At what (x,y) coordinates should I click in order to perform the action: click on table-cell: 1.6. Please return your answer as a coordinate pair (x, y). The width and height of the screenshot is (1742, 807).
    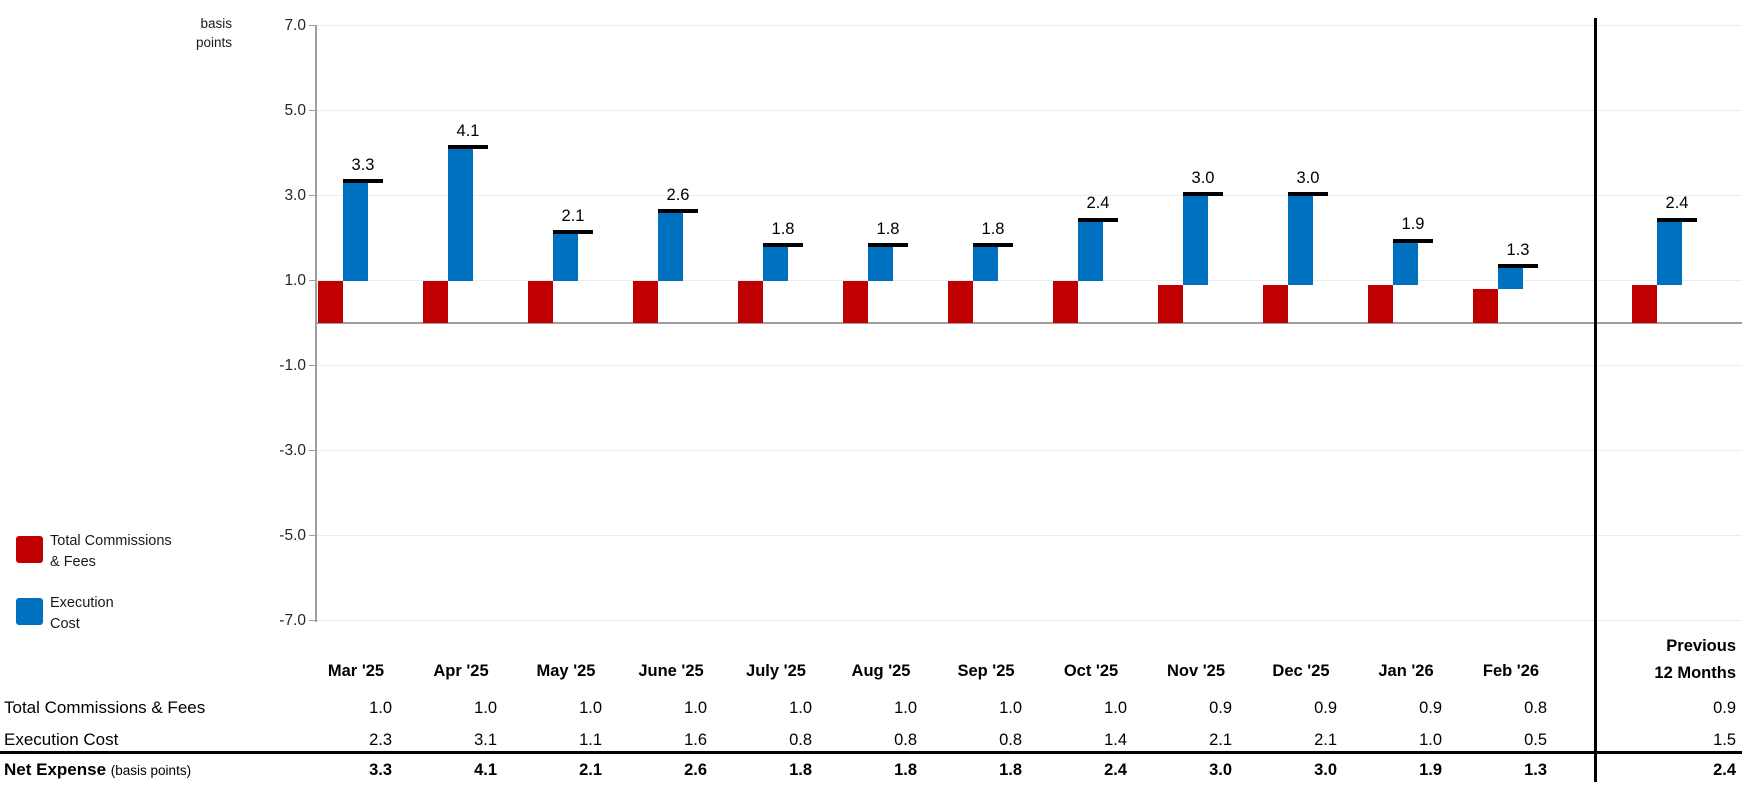
    Looking at the image, I should click on (695, 740).